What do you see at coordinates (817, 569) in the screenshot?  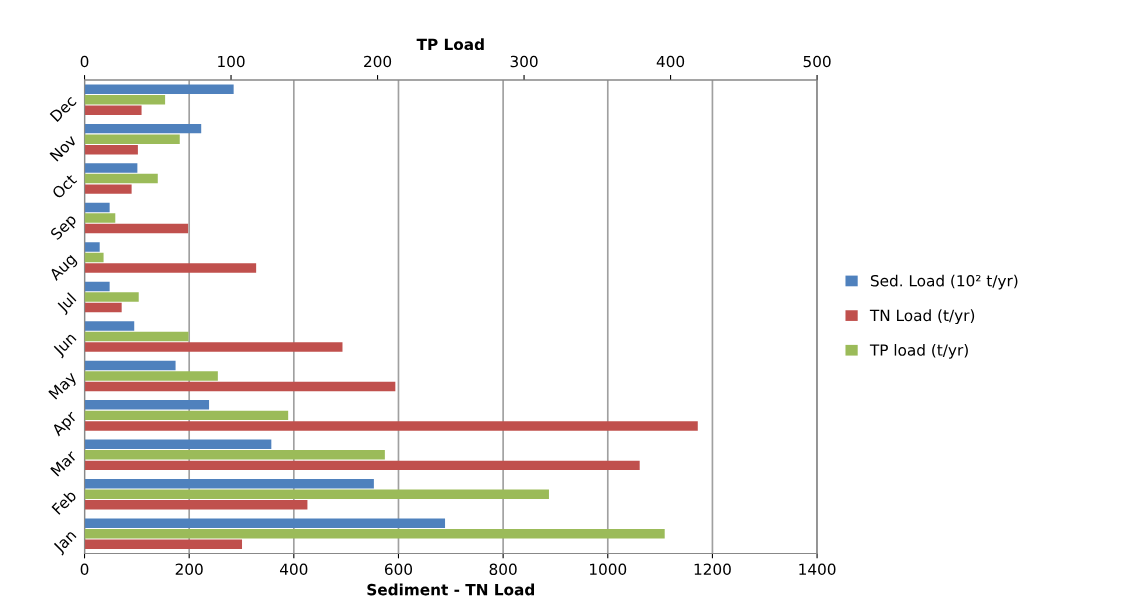 I see `x-tick-label: 1400` at bounding box center [817, 569].